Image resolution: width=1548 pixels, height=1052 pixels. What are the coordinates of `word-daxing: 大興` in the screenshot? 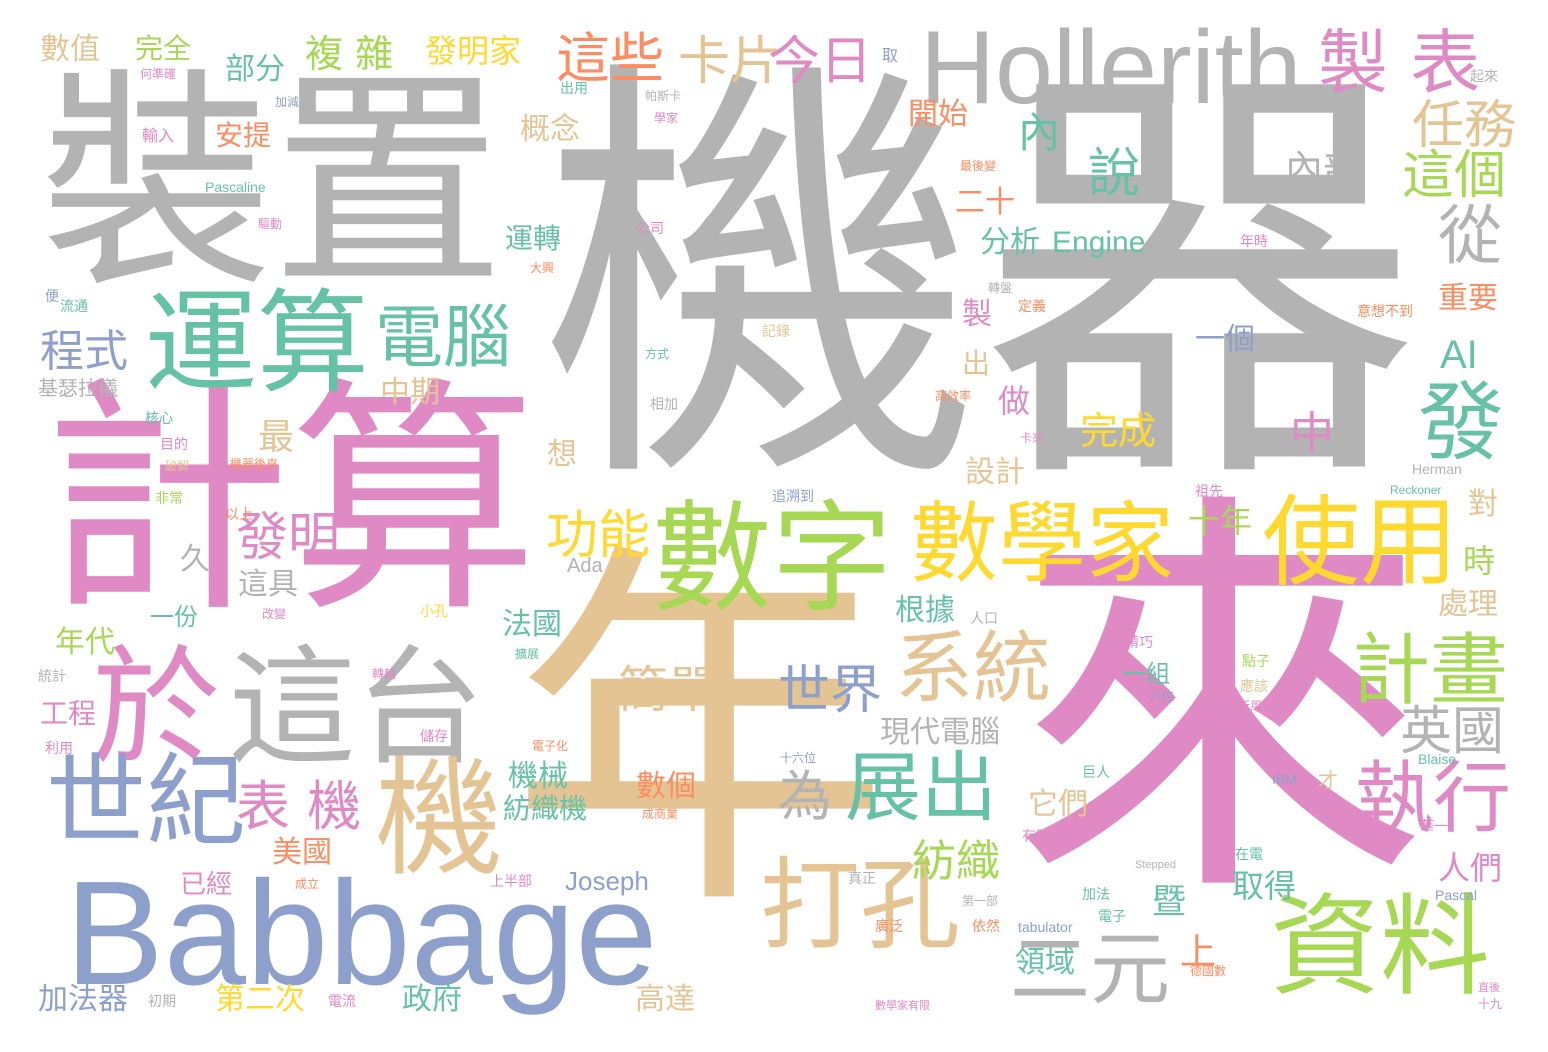 It's located at (542, 268).